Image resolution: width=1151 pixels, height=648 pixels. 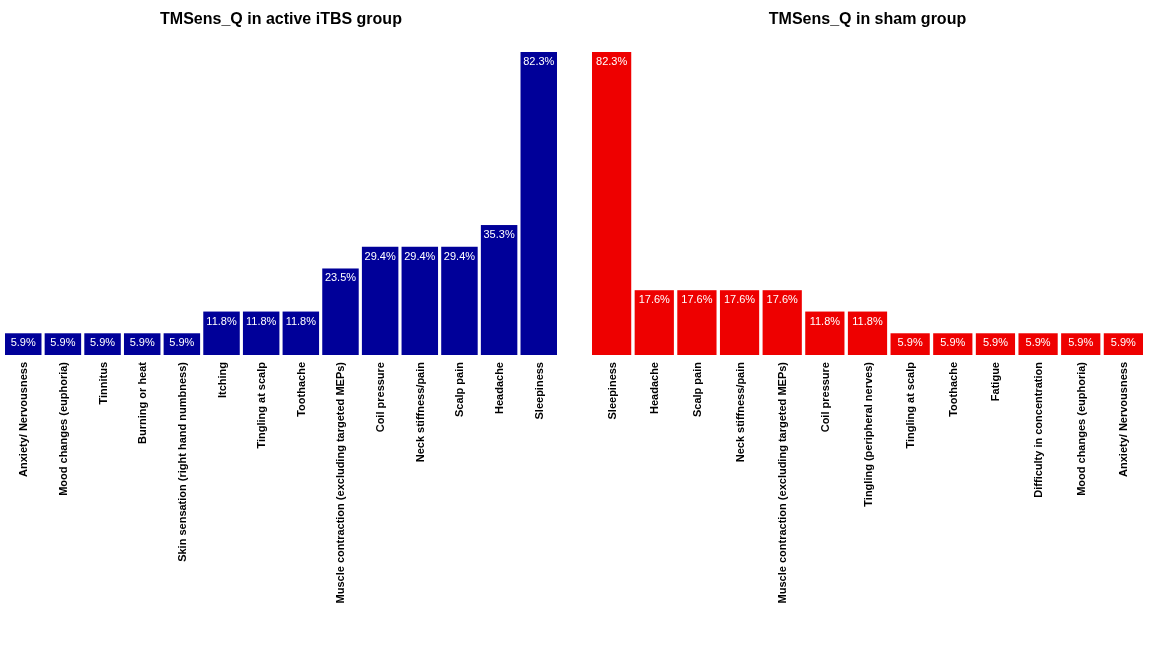 What do you see at coordinates (340, 277) in the screenshot?
I see `data-label: 23.5%` at bounding box center [340, 277].